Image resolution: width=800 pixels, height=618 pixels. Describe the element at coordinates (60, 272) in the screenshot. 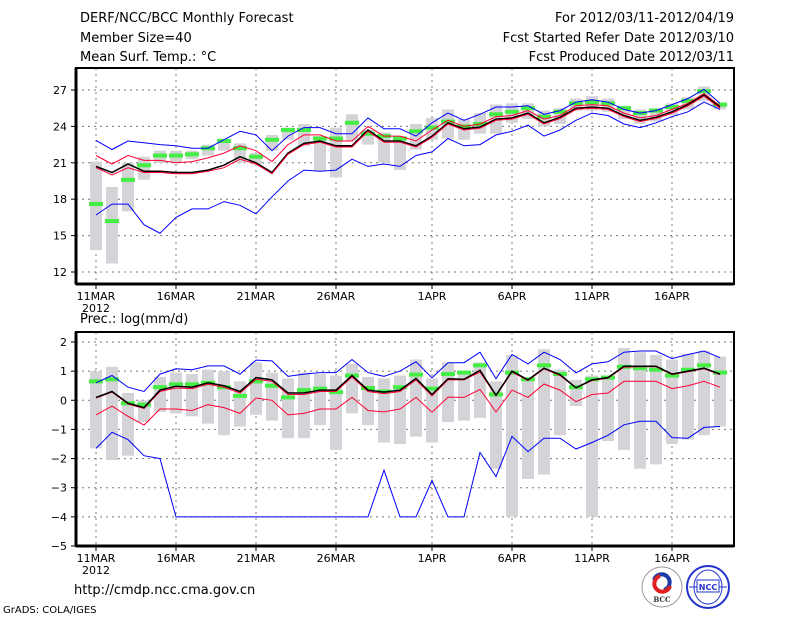

I see `y-tick-label: 12` at that location.